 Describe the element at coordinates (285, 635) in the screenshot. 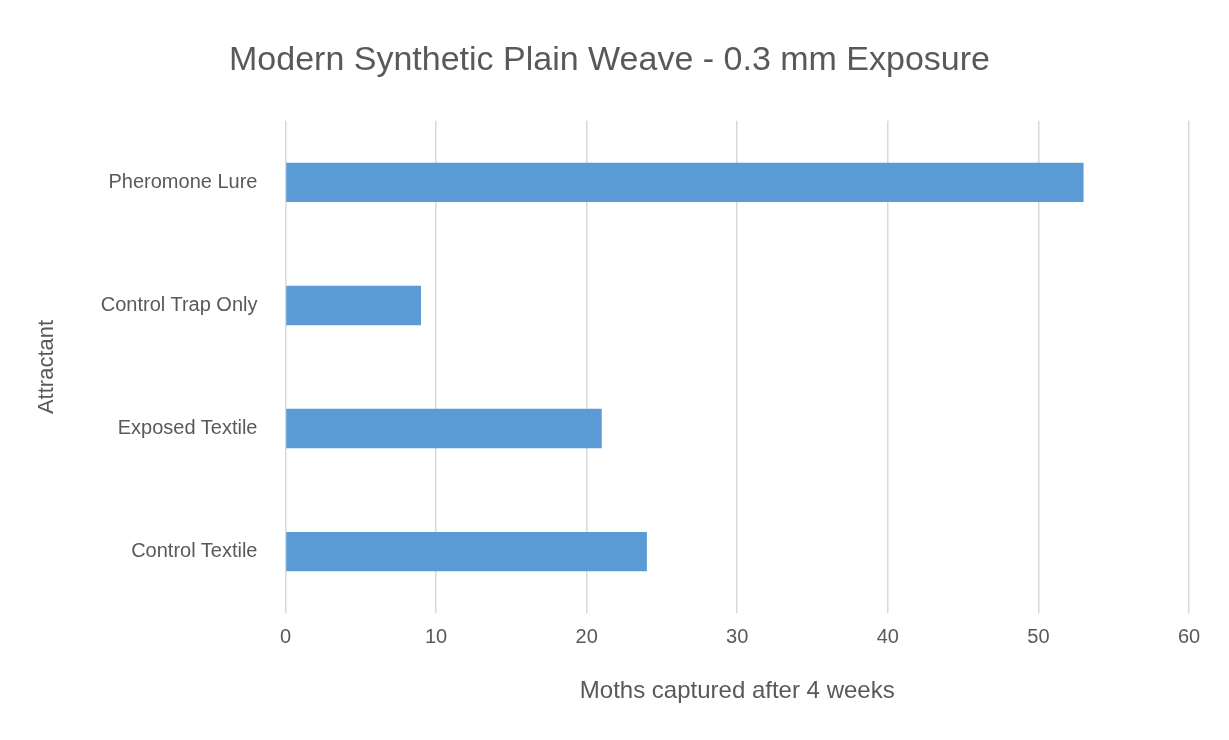

I see `x-tick-label: 0` at that location.